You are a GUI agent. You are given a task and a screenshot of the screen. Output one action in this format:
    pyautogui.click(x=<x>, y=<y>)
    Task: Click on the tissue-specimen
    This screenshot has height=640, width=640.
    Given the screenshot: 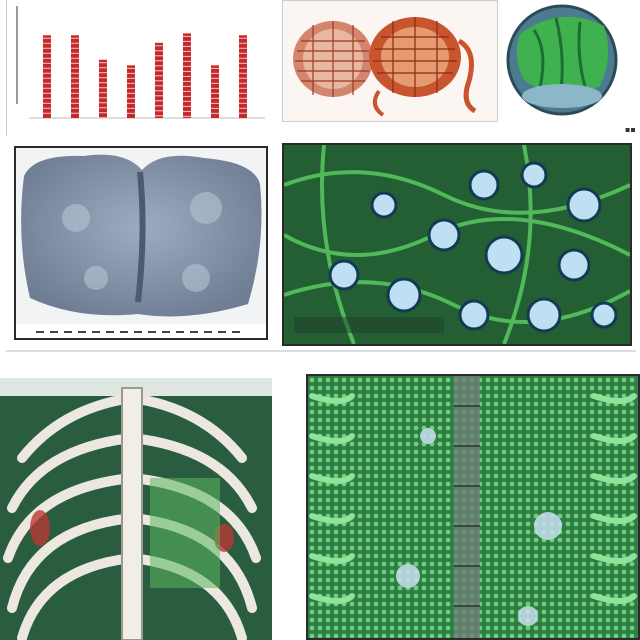 What is the action you would take?
    pyautogui.click(x=141, y=246)
    